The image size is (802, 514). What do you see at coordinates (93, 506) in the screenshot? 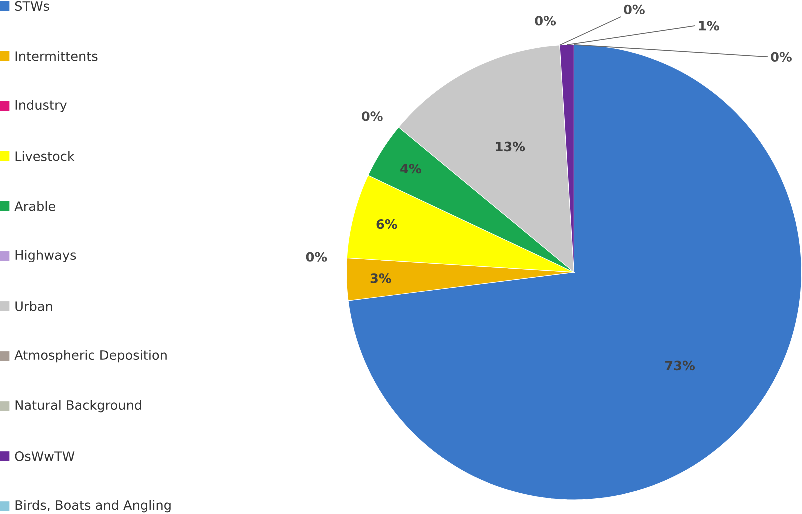
I see `legend-label: Birds, Boats and Angling` at bounding box center [93, 506].